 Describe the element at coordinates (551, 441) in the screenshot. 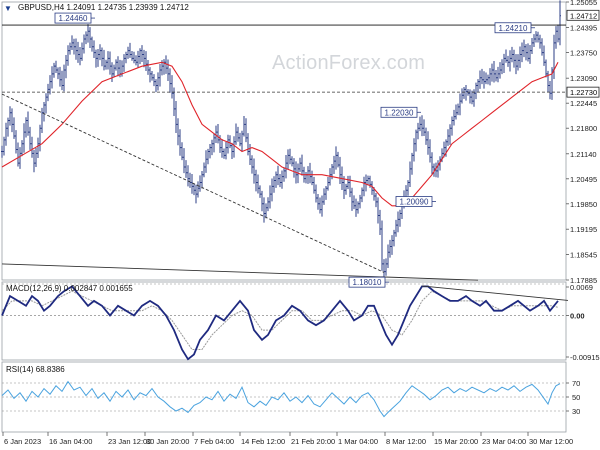

I see `time-axis-label: 30 Mar 12:00` at that location.